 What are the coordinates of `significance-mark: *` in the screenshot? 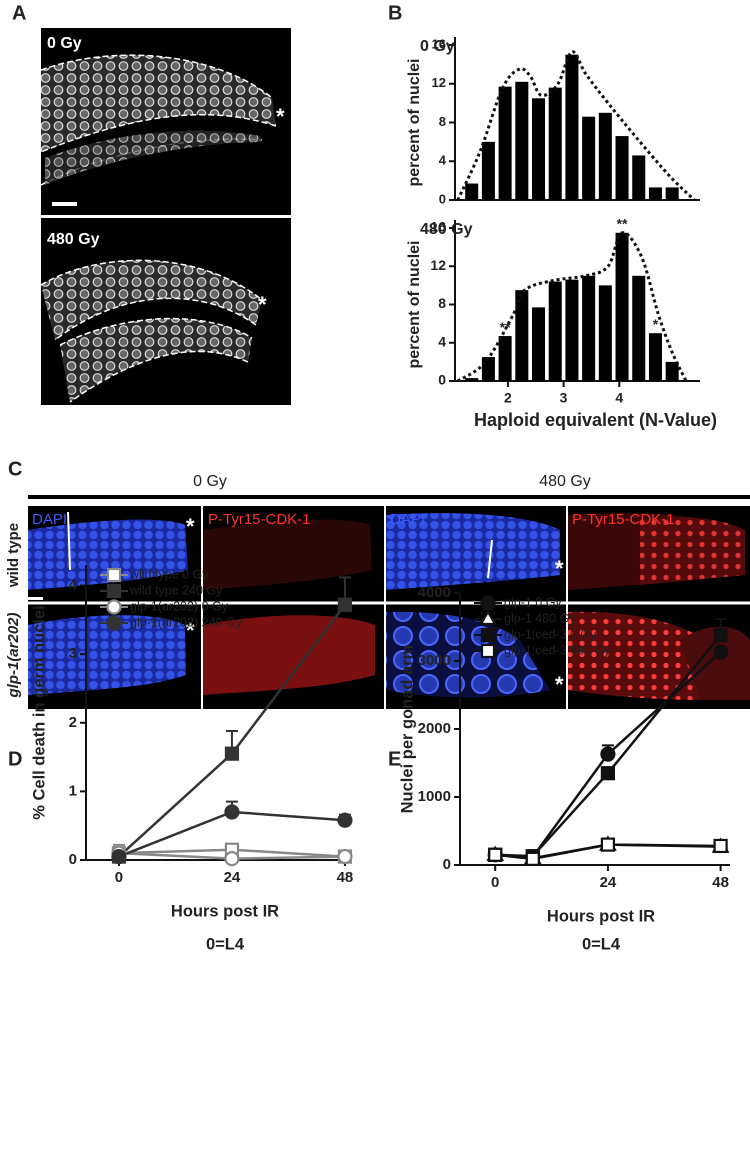 It's located at (656, 324).